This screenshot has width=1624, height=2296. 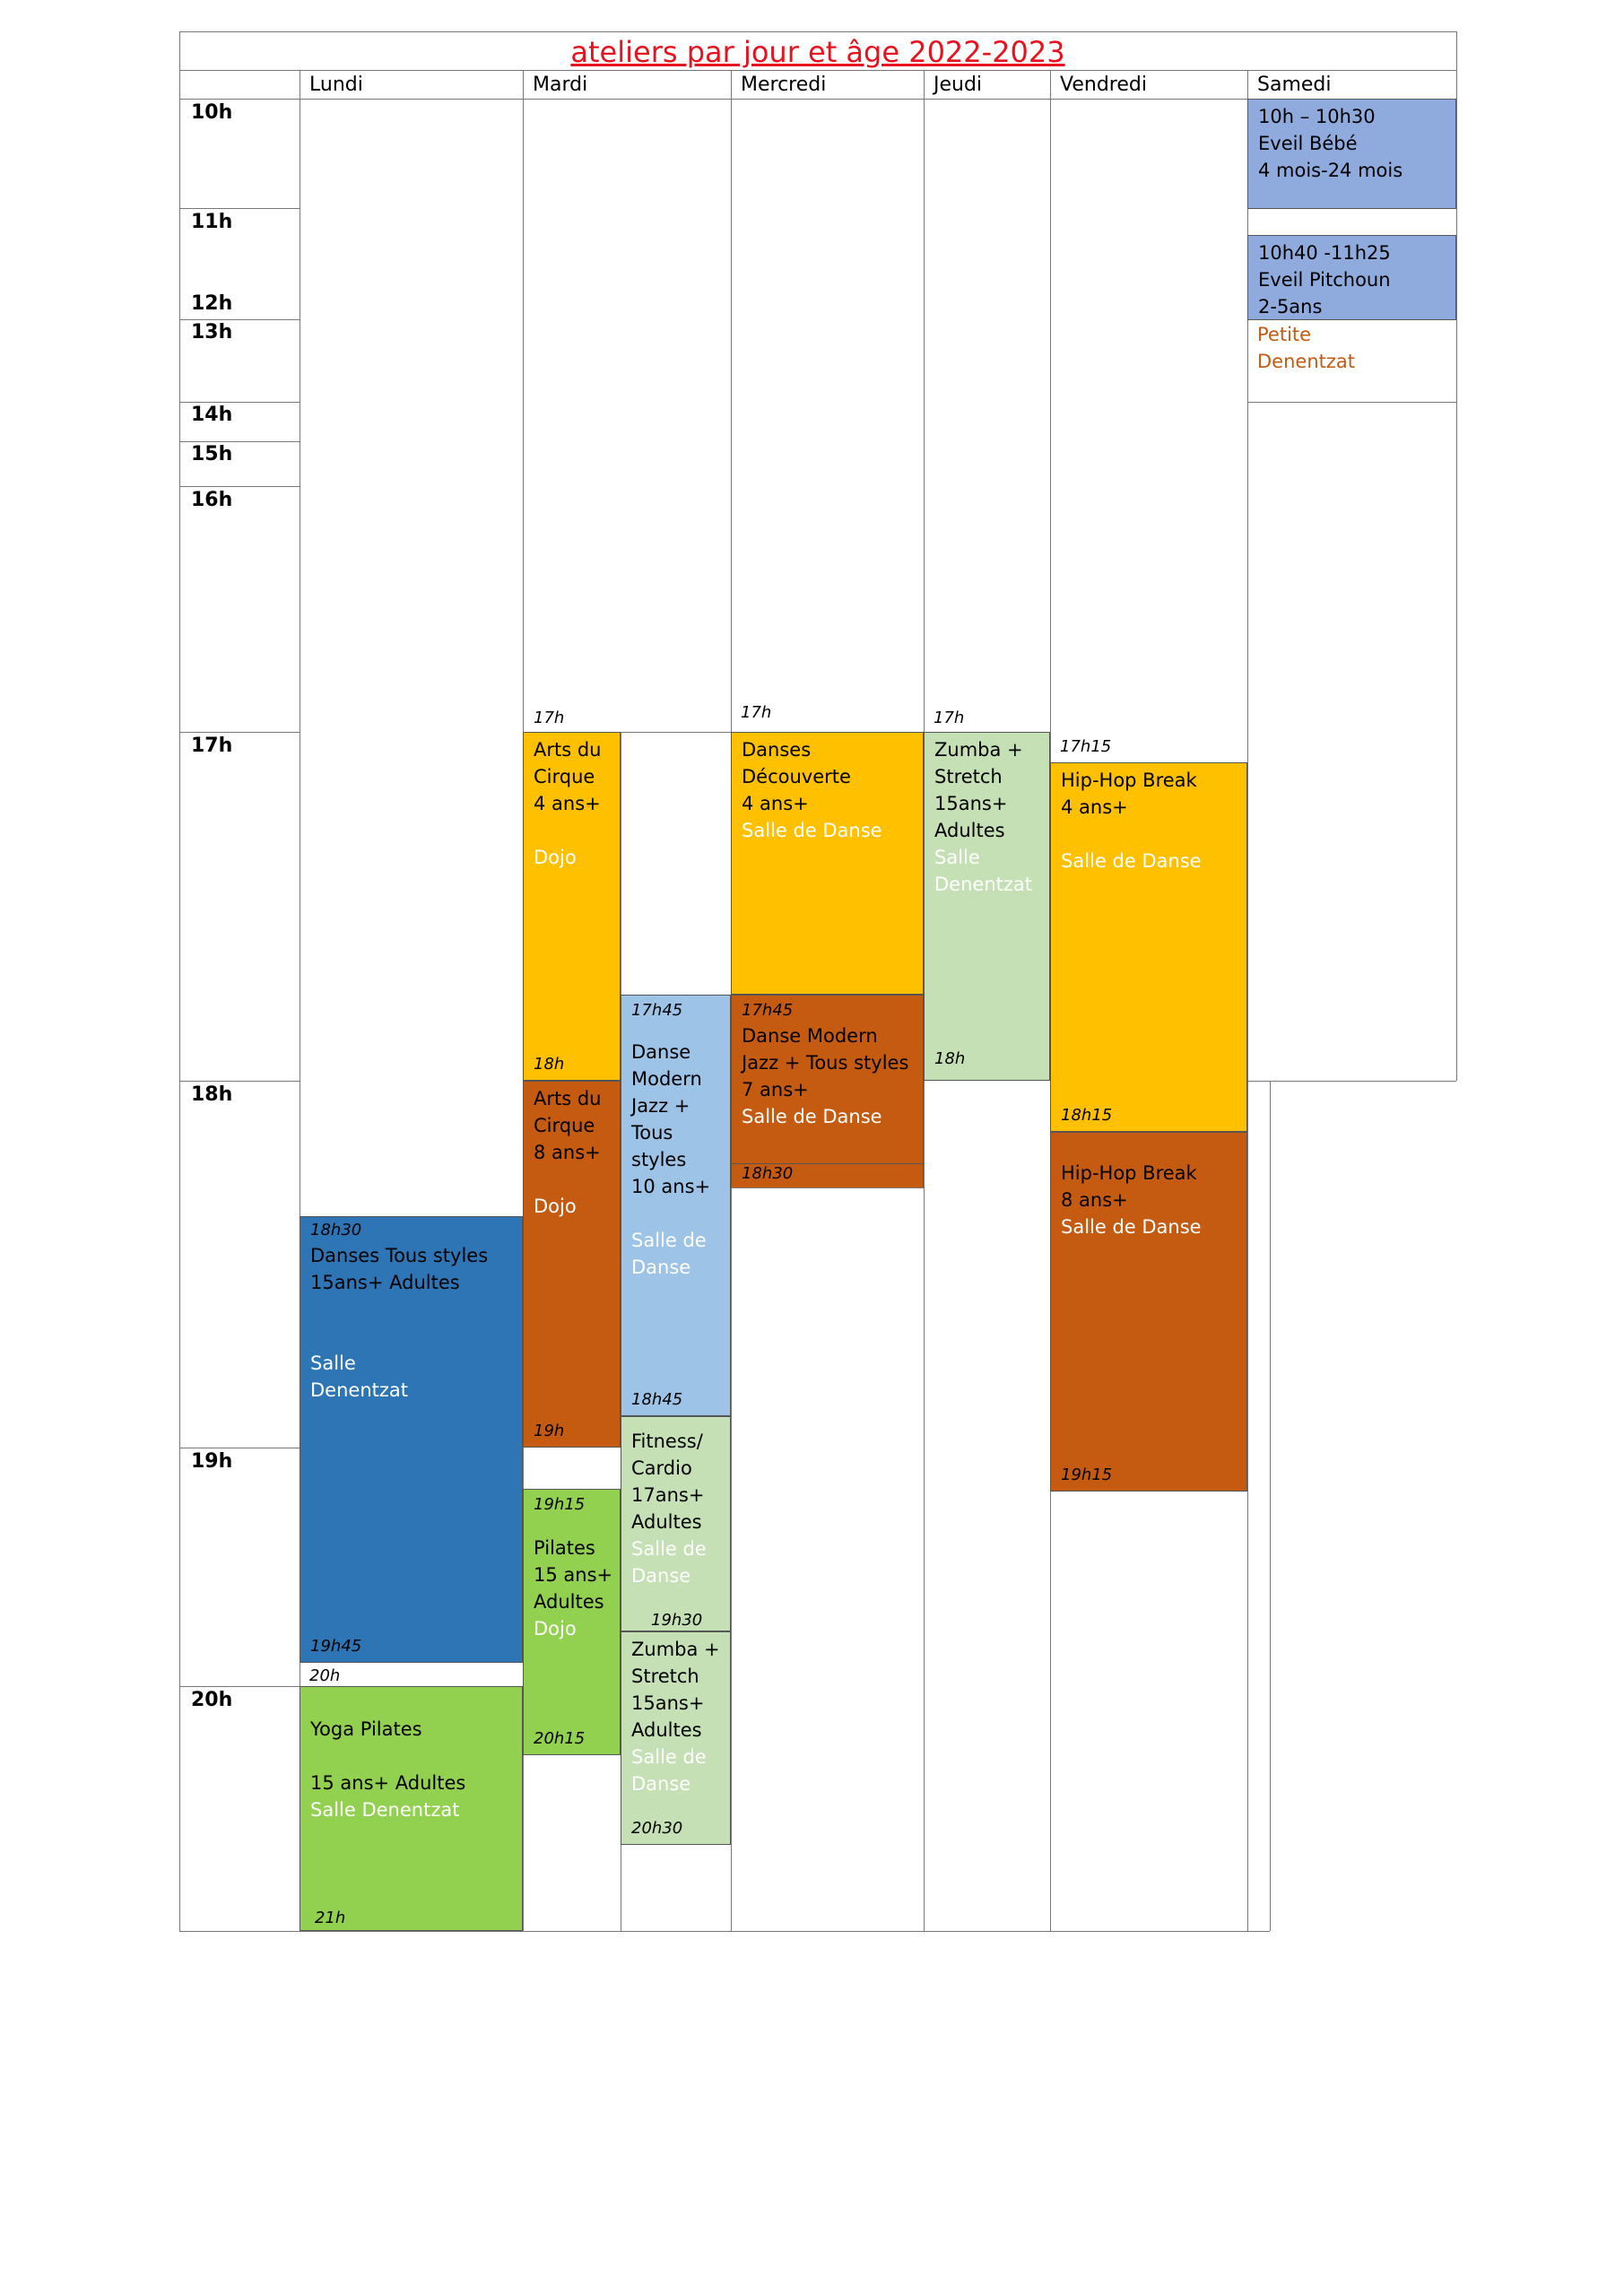 What do you see at coordinates (212, 1461) in the screenshot?
I see `hour-label-19h: 19h` at bounding box center [212, 1461].